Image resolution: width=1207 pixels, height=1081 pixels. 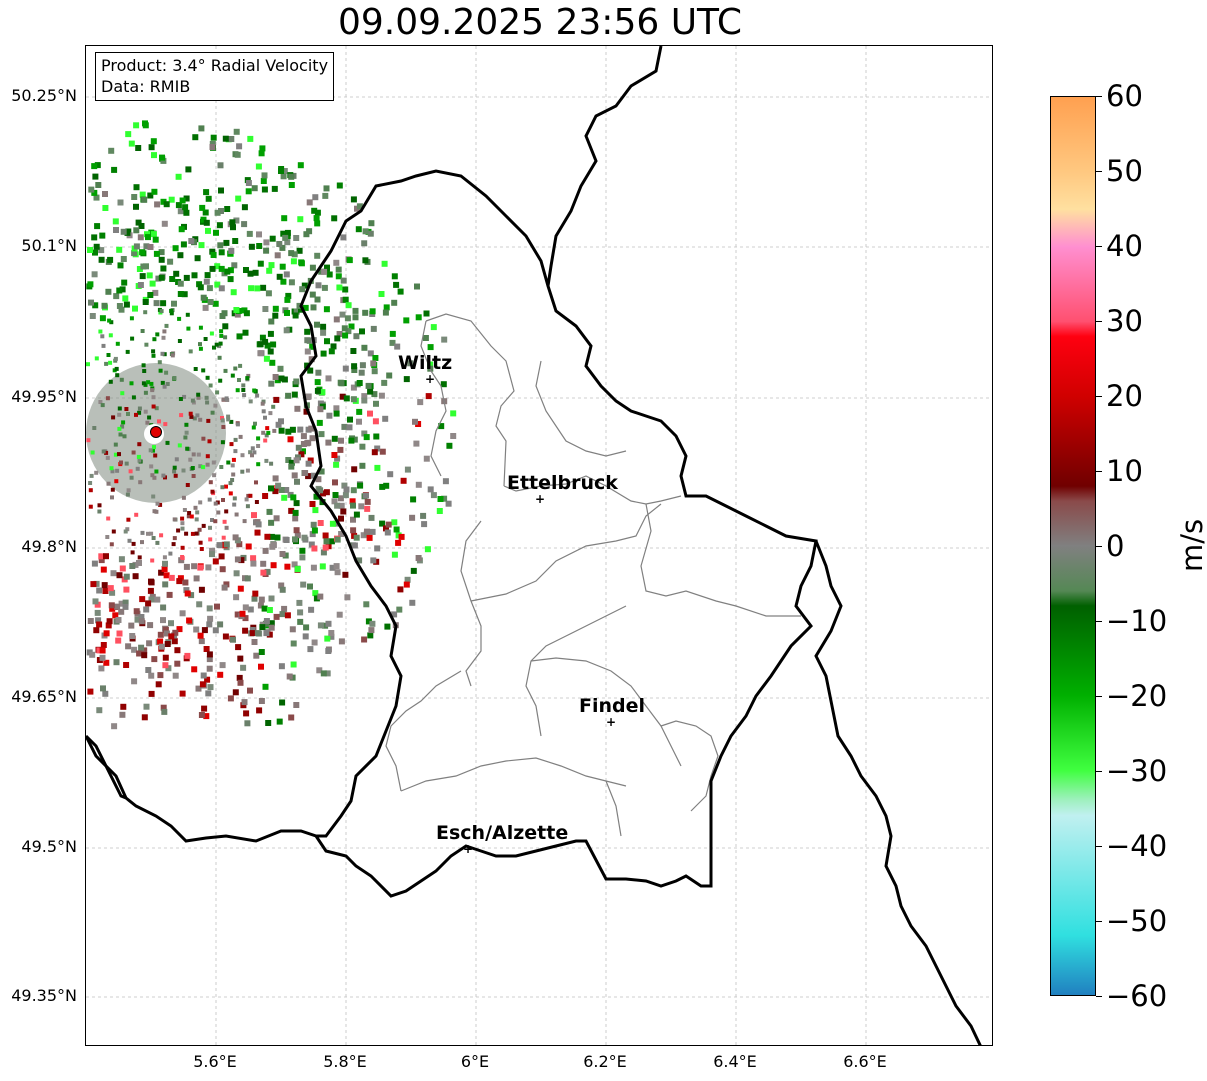 I want to click on colorbar-tick-label: −40, so click(x=1137, y=846).